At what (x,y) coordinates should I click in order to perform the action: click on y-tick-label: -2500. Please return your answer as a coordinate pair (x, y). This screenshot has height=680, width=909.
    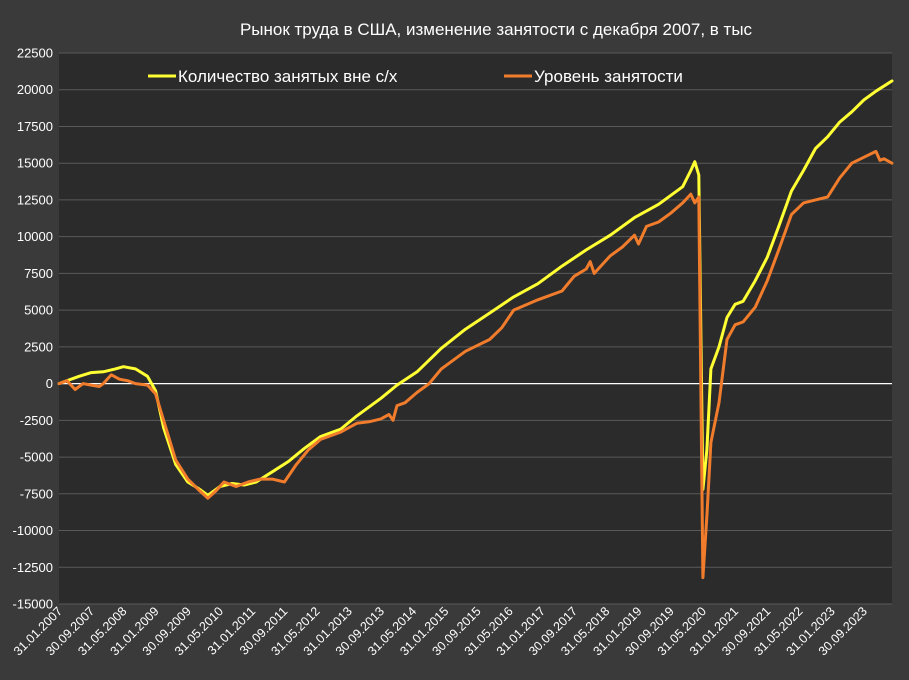
    Looking at the image, I should click on (36, 420).